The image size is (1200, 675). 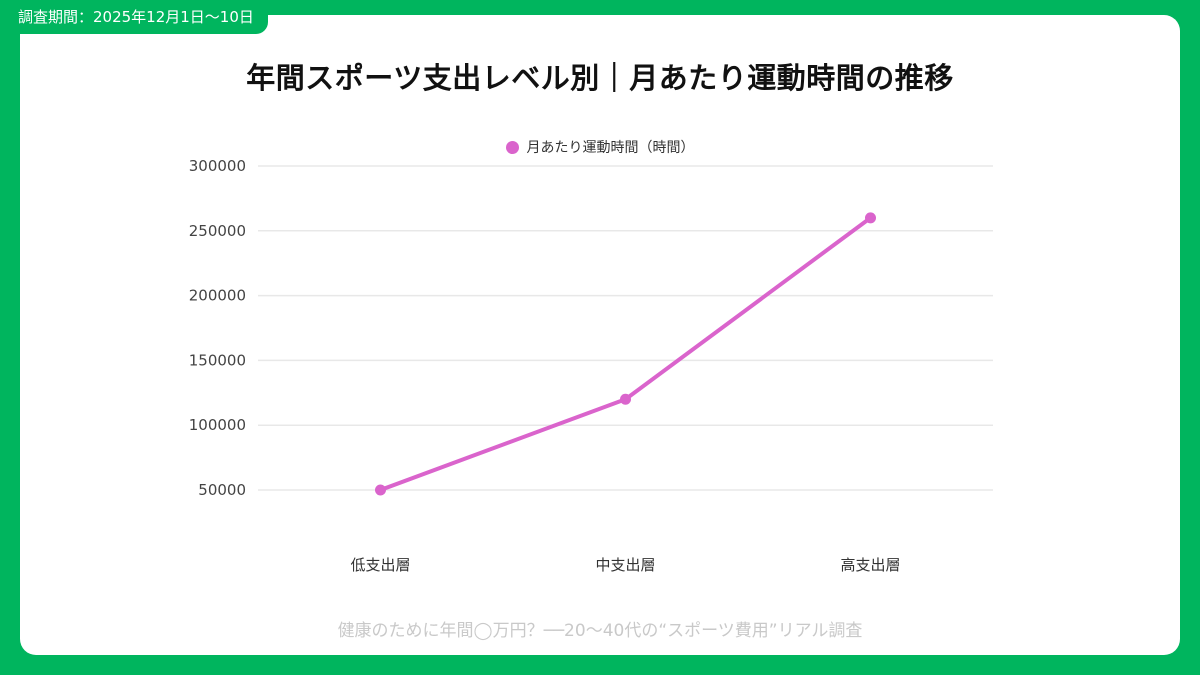 I want to click on y-tick-label: 200000, so click(x=217, y=296).